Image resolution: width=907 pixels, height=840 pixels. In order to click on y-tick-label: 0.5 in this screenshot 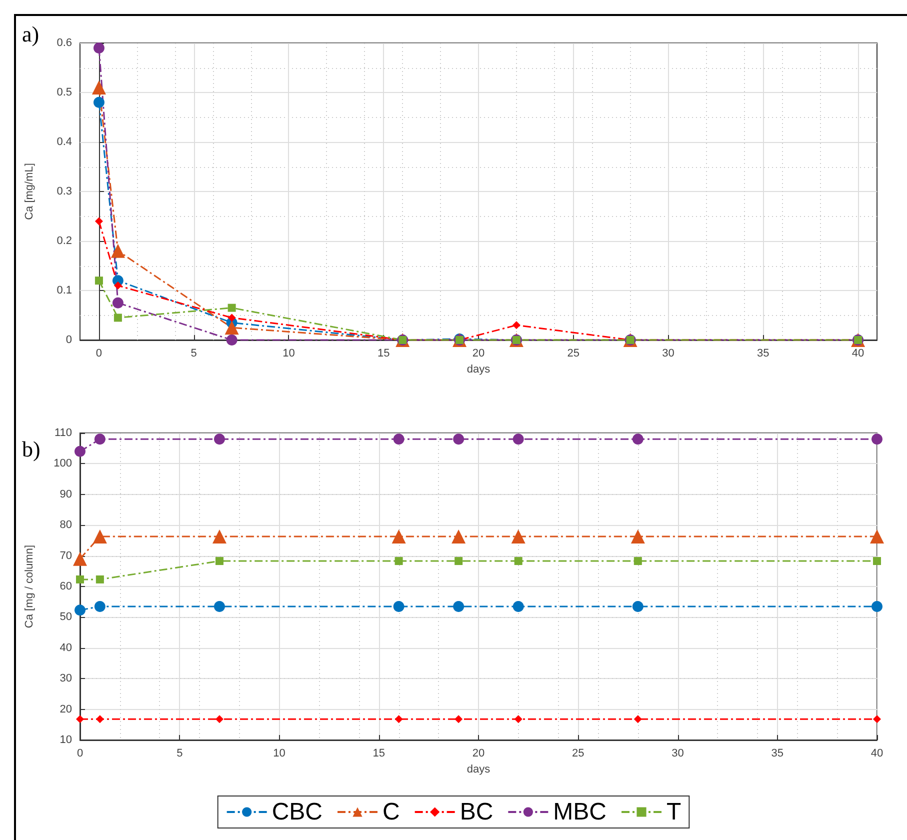, I will do `click(64, 92)`.